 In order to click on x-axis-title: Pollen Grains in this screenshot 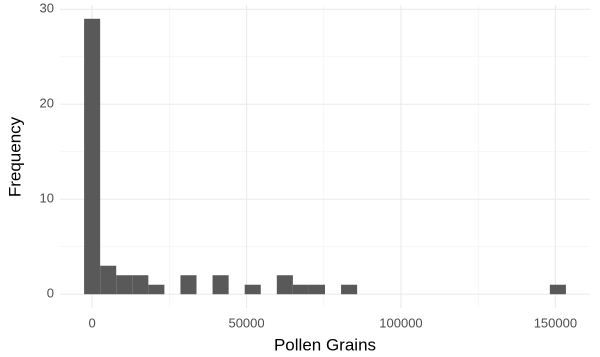, I will do `click(325, 344)`.